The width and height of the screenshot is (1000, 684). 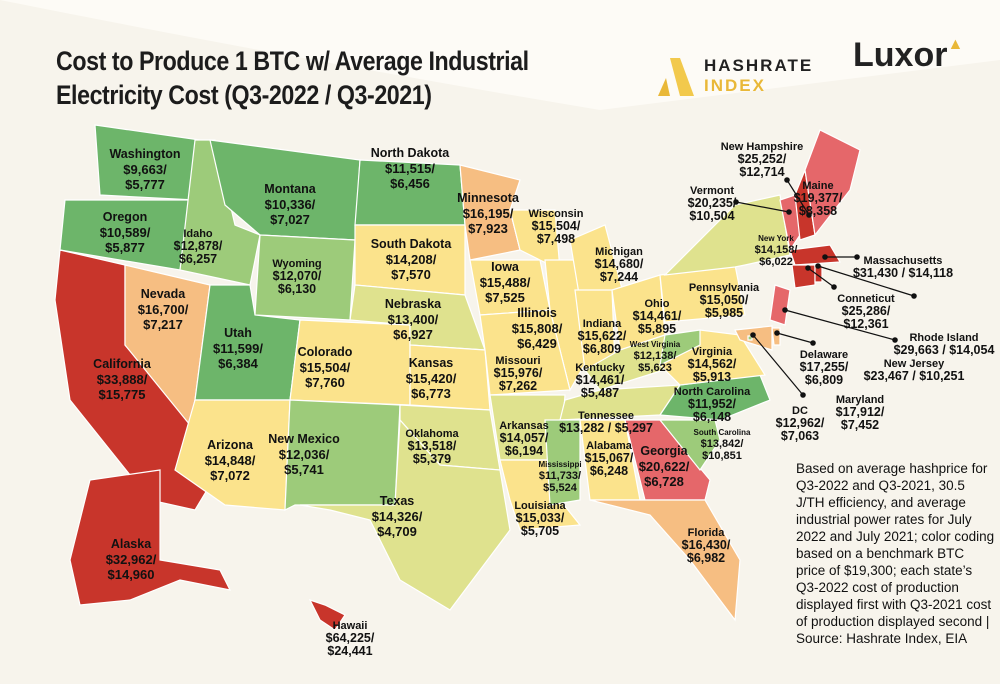 I want to click on state-costs: $32,962/, so click(x=131, y=559).